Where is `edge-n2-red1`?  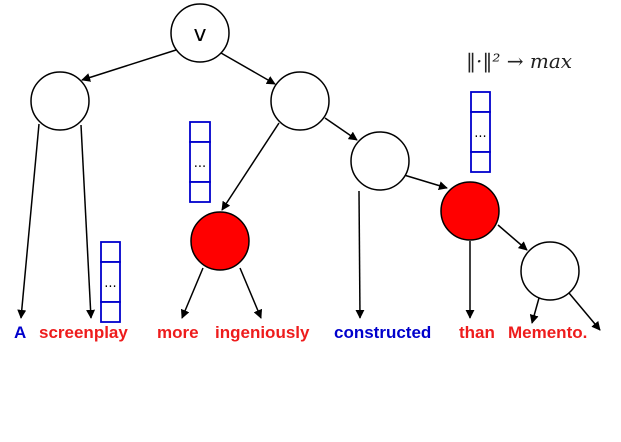
edge-n2-red1 is located at coordinates (250, 166).